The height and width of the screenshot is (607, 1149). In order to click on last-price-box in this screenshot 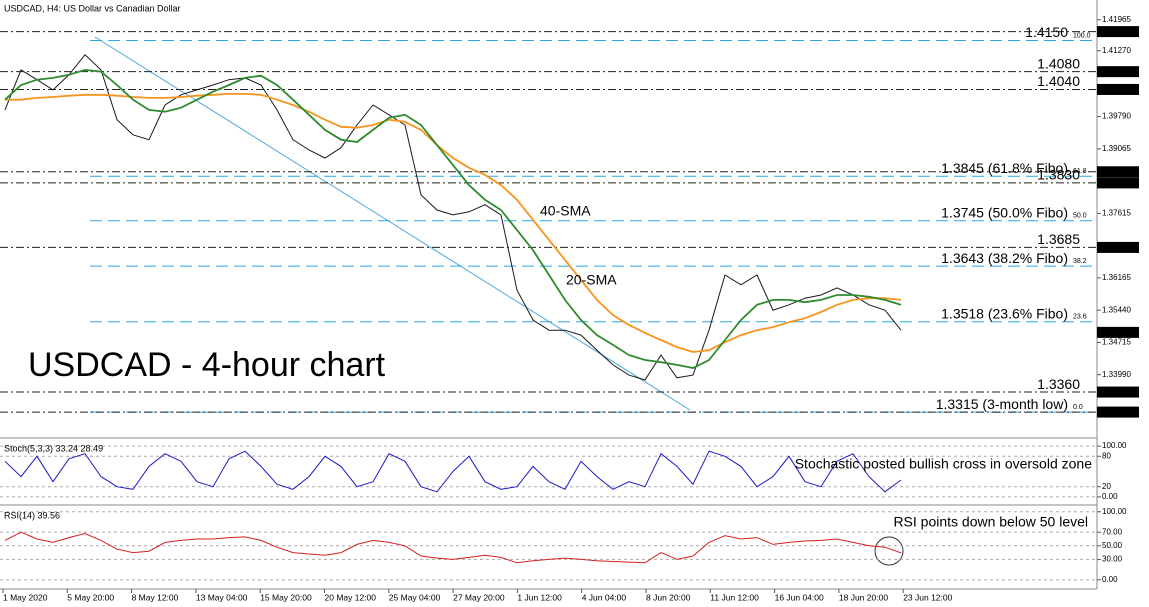, I will do `click(1118, 332)`.